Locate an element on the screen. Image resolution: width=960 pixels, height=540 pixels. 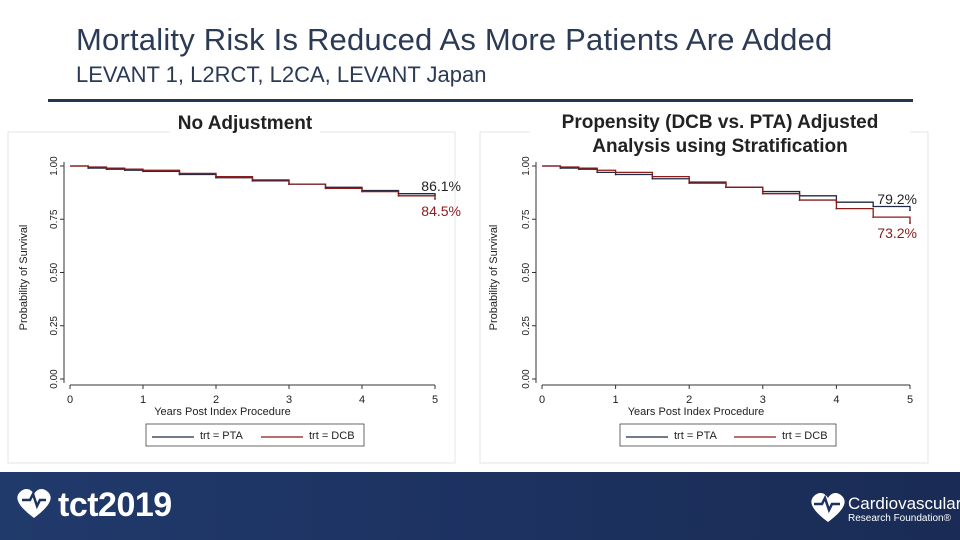
y-tick-label-0-2: 0.50 is located at coordinates (54, 272).